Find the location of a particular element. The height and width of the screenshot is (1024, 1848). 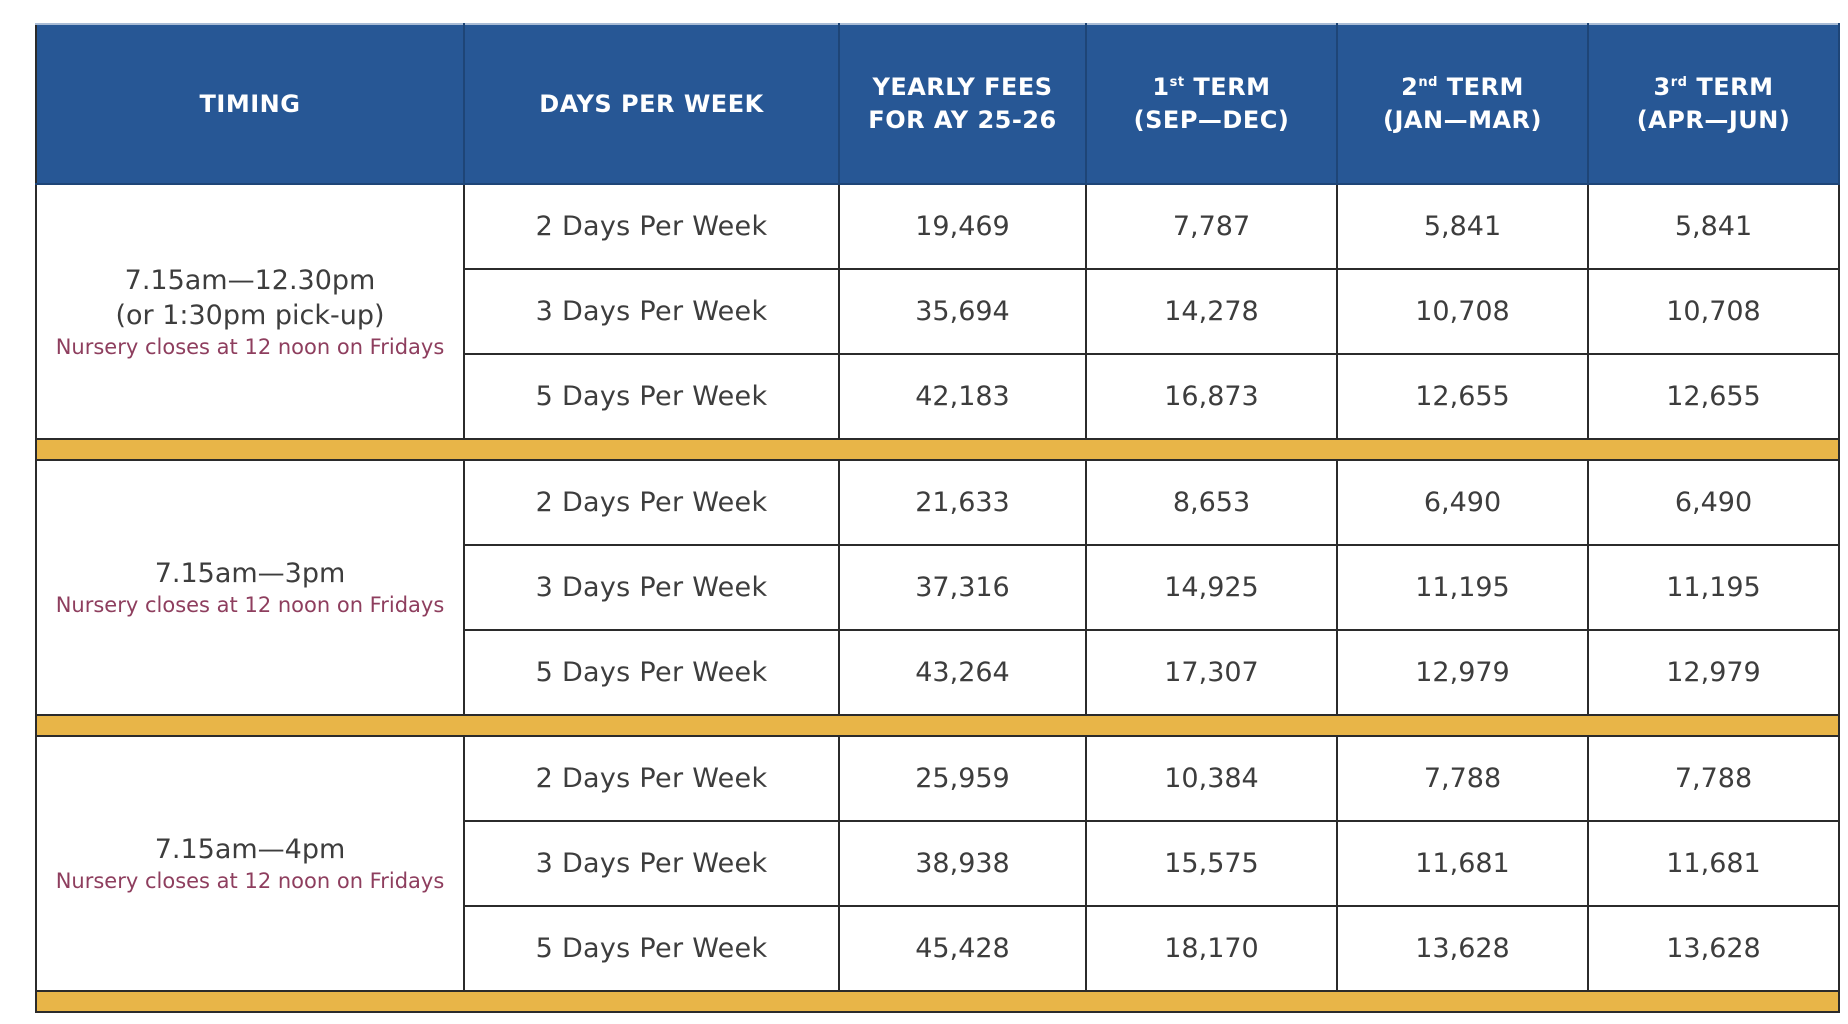

header-timing: TIMING is located at coordinates (250, 104).